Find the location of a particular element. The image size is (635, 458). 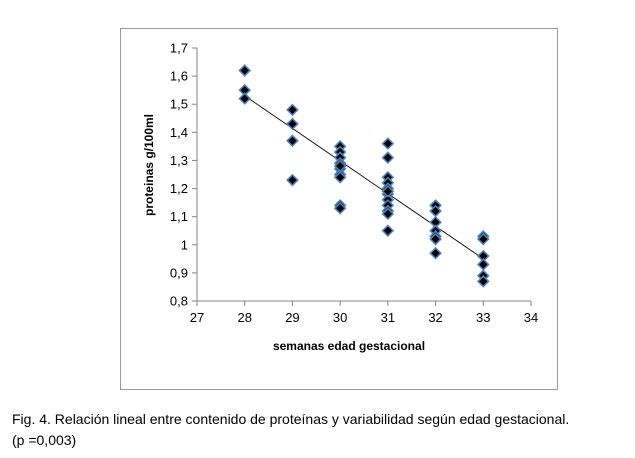

trendline-segment is located at coordinates (364, 177).